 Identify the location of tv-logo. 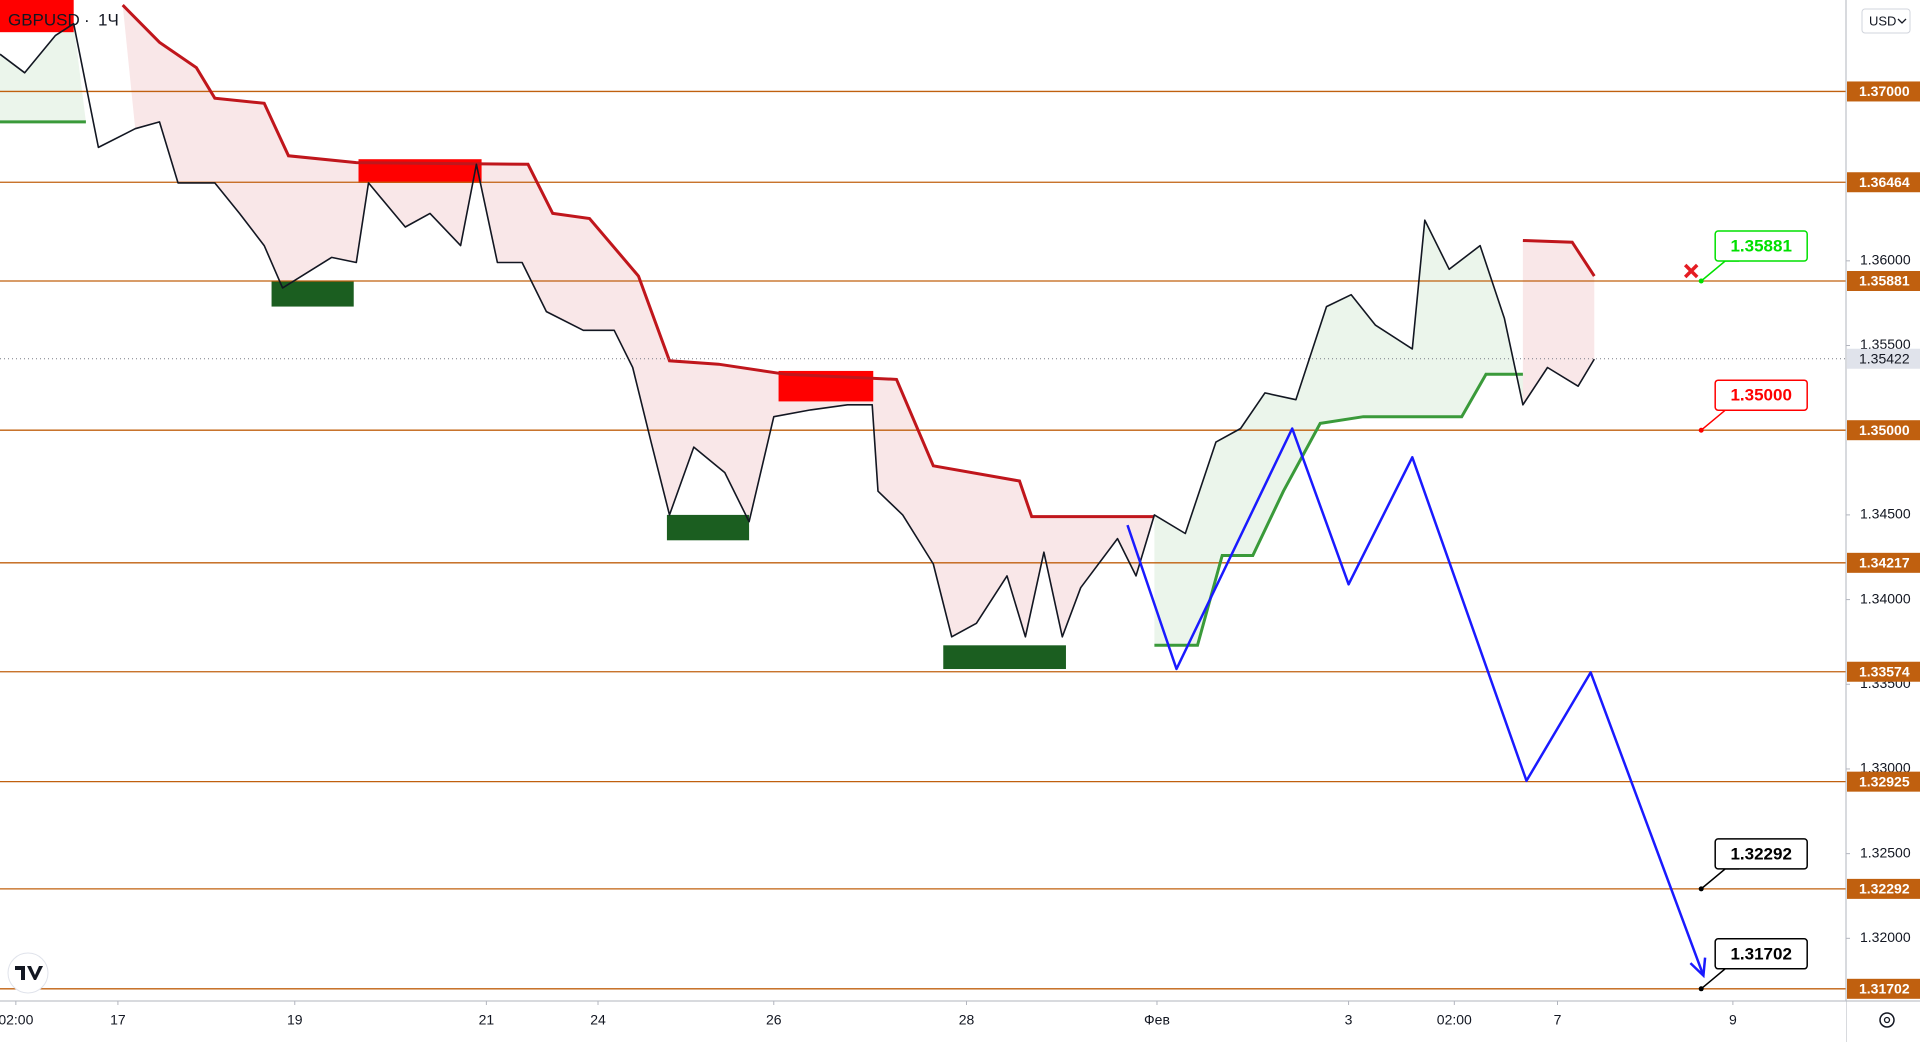
(28, 973).